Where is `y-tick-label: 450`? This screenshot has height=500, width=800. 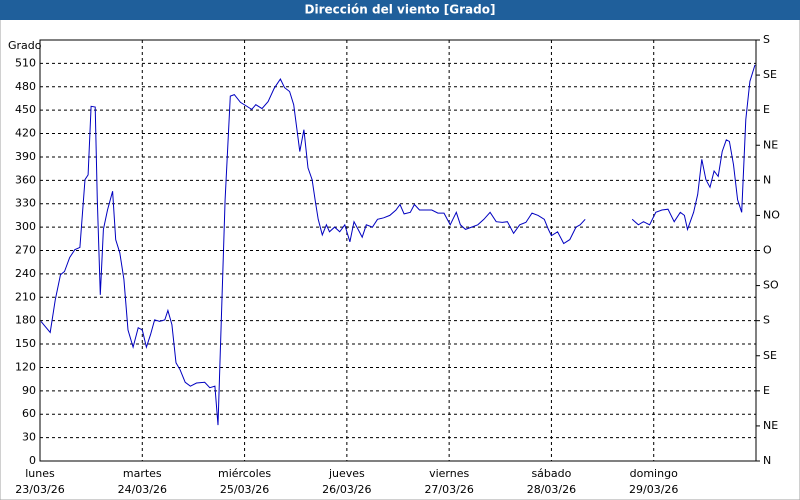 y-tick-label: 450 is located at coordinates (25, 109).